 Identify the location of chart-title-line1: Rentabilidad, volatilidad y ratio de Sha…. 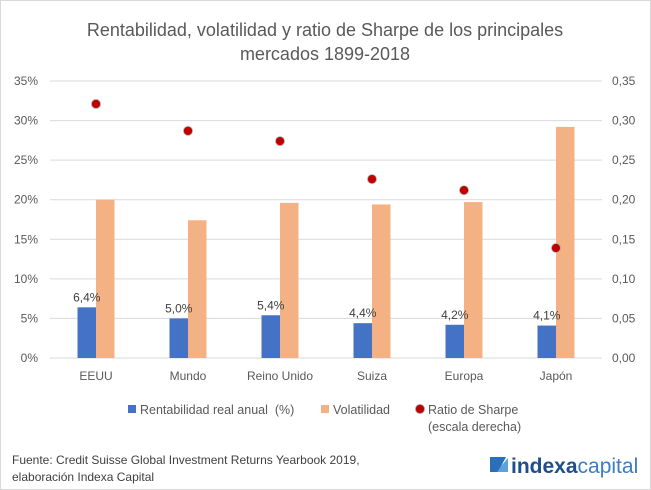
(325, 30).